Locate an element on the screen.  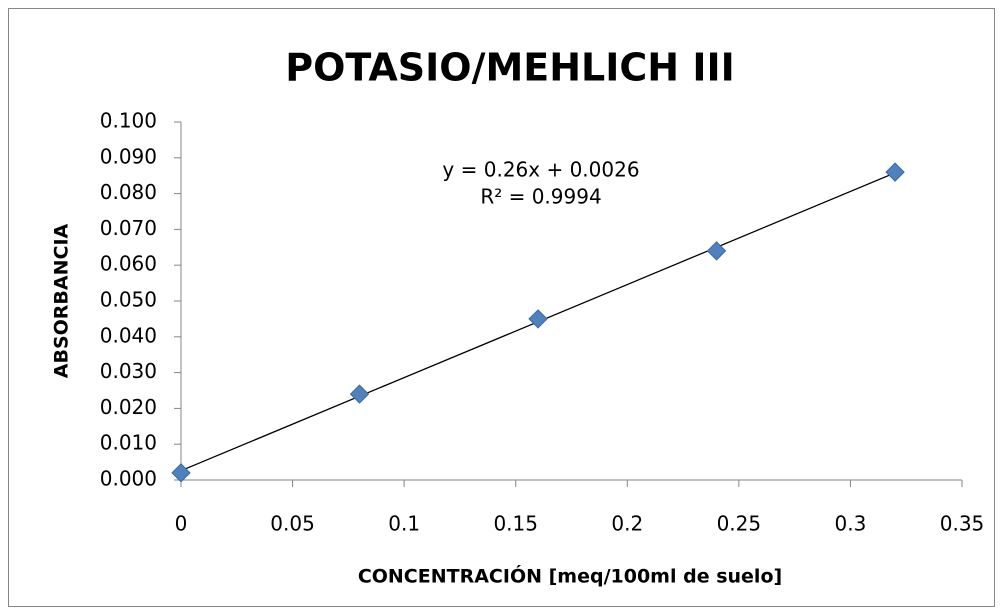
y-tick-label: 0.000 is located at coordinates (128, 479).